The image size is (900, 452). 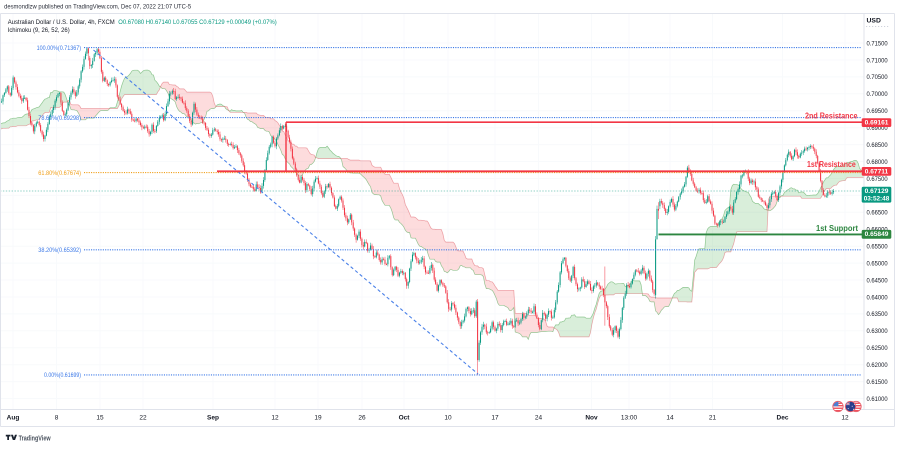 What do you see at coordinates (39, 30) in the screenshot?
I see `svg-text: Ichimoku (9, 26, 52, 26)` at bounding box center [39, 30].